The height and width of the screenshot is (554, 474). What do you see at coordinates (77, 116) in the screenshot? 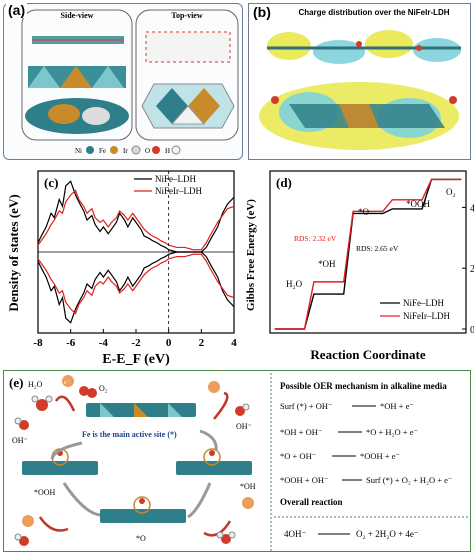
I see `side-view-cluster` at bounding box center [77, 116].